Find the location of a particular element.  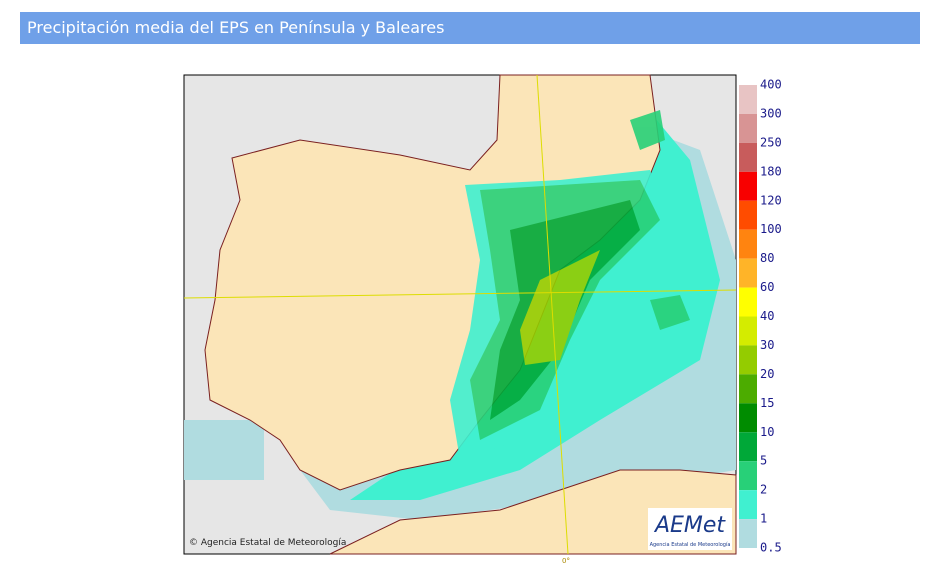

legend-label: 0.5 is located at coordinates (771, 548).